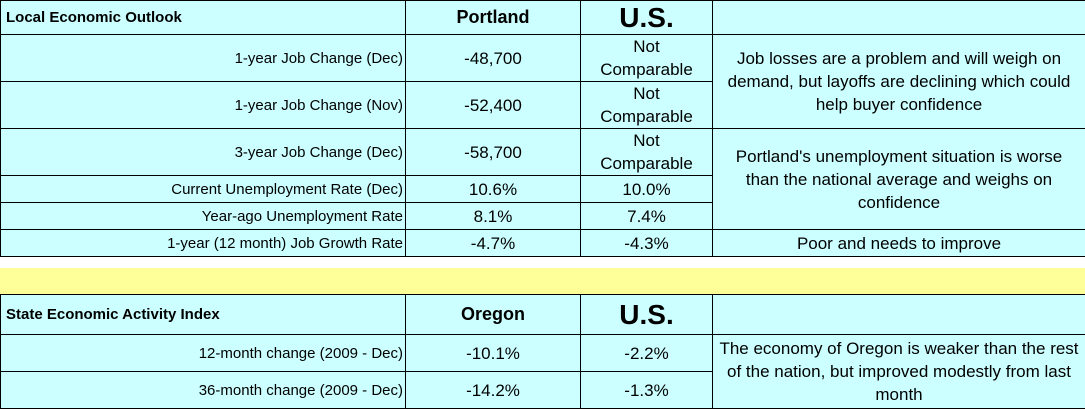 The width and height of the screenshot is (1085, 409). Describe the element at coordinates (493, 243) in the screenshot. I see `portland-value: -4.7%` at that location.